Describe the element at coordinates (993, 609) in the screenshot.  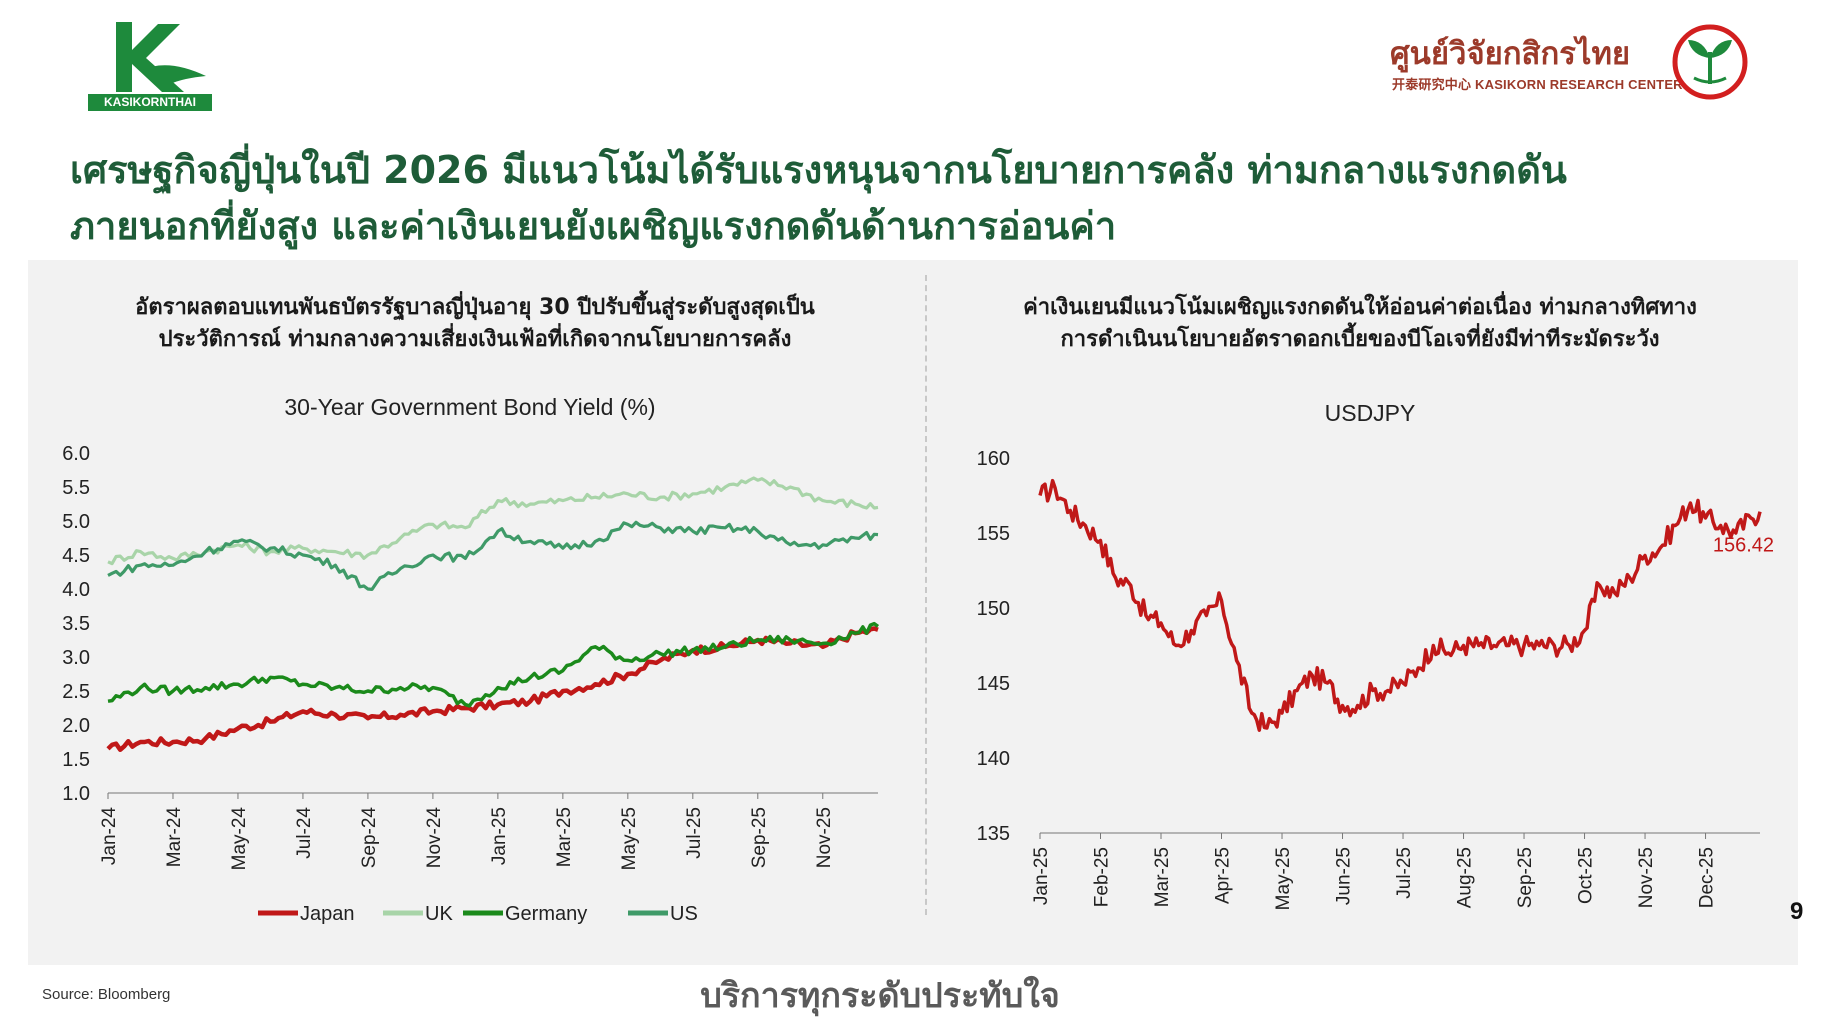
I see `y-tick-label: 150` at that location.